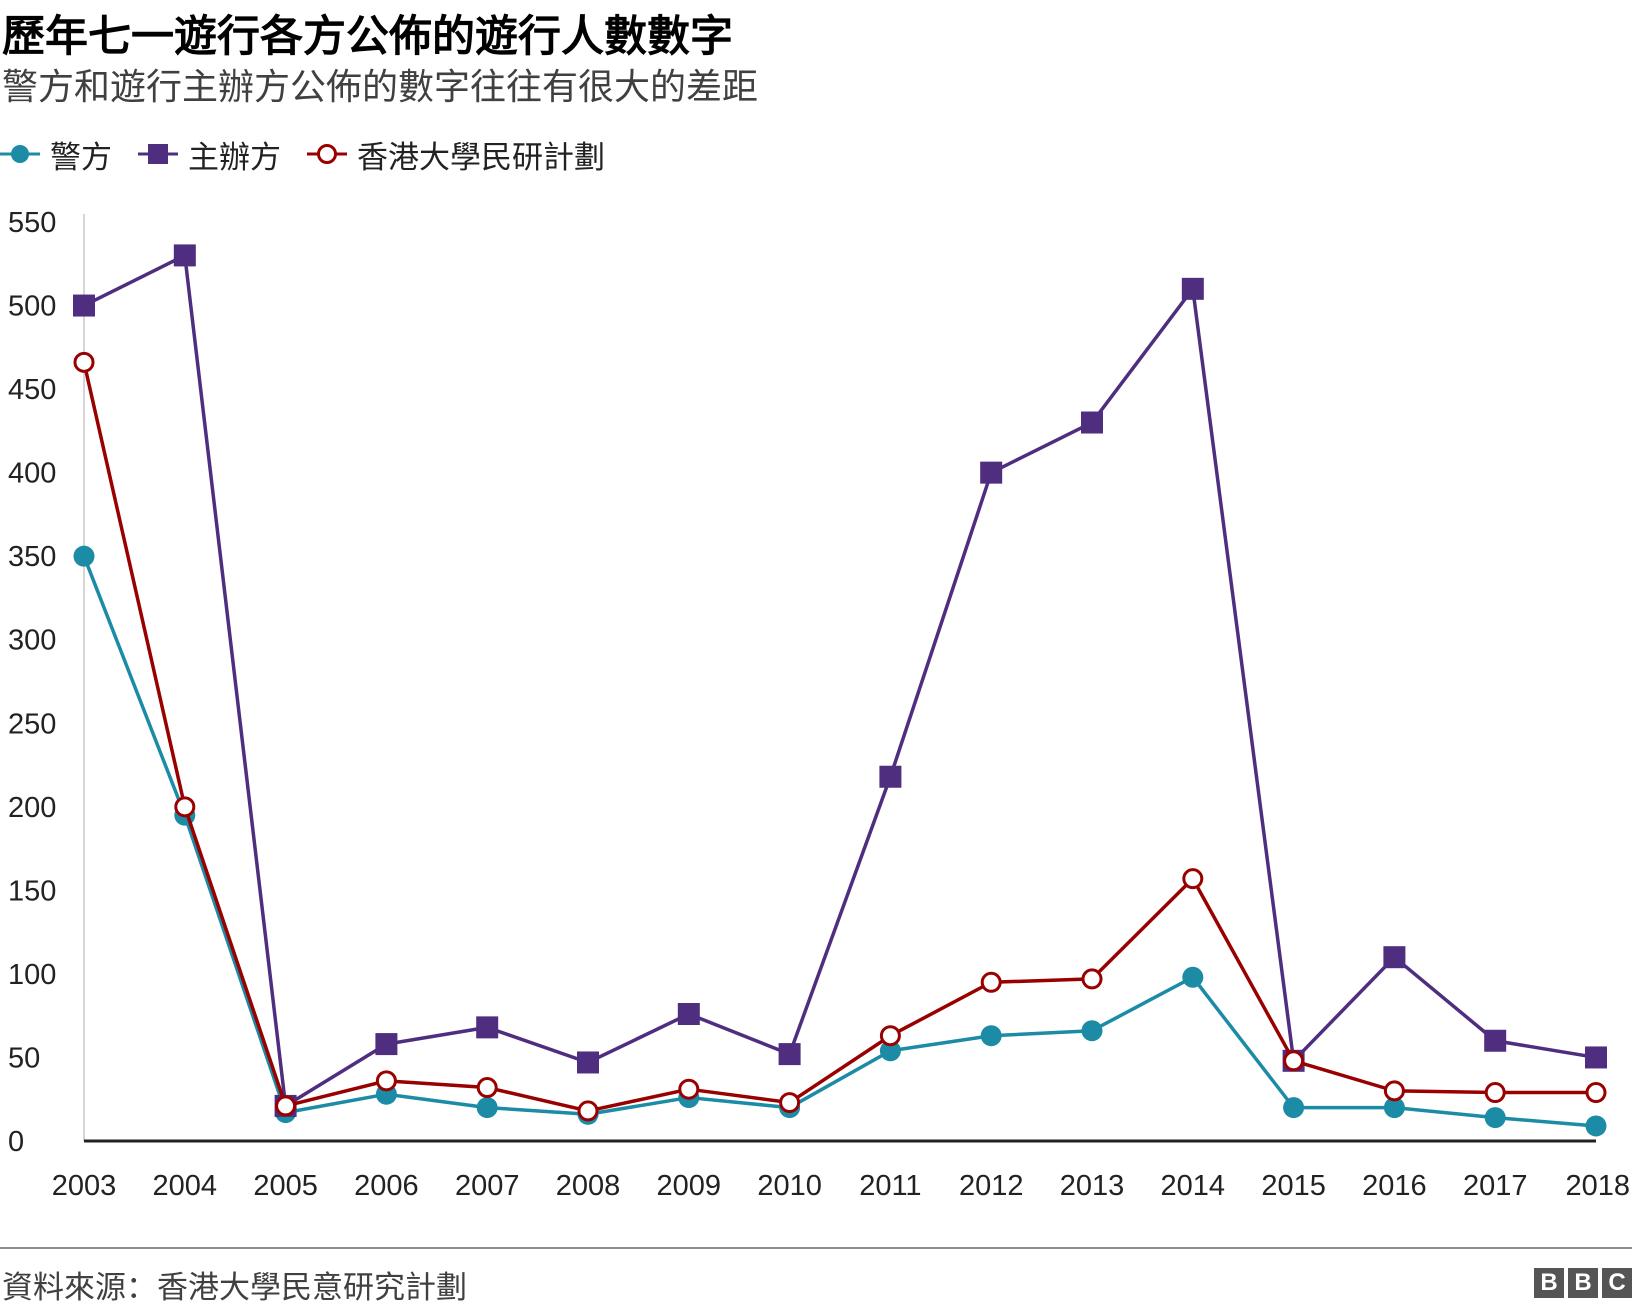 This screenshot has width=1632, height=1307. What do you see at coordinates (1092, 1186) in the screenshot?
I see `x-tick-label: 2013` at bounding box center [1092, 1186].